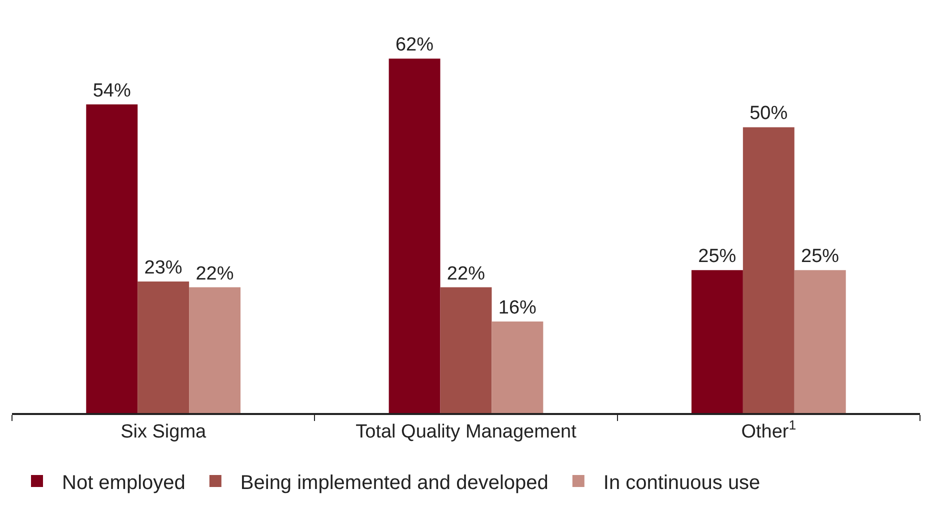 This screenshot has width=932, height=513. I want to click on data-label: 50%, so click(769, 113).